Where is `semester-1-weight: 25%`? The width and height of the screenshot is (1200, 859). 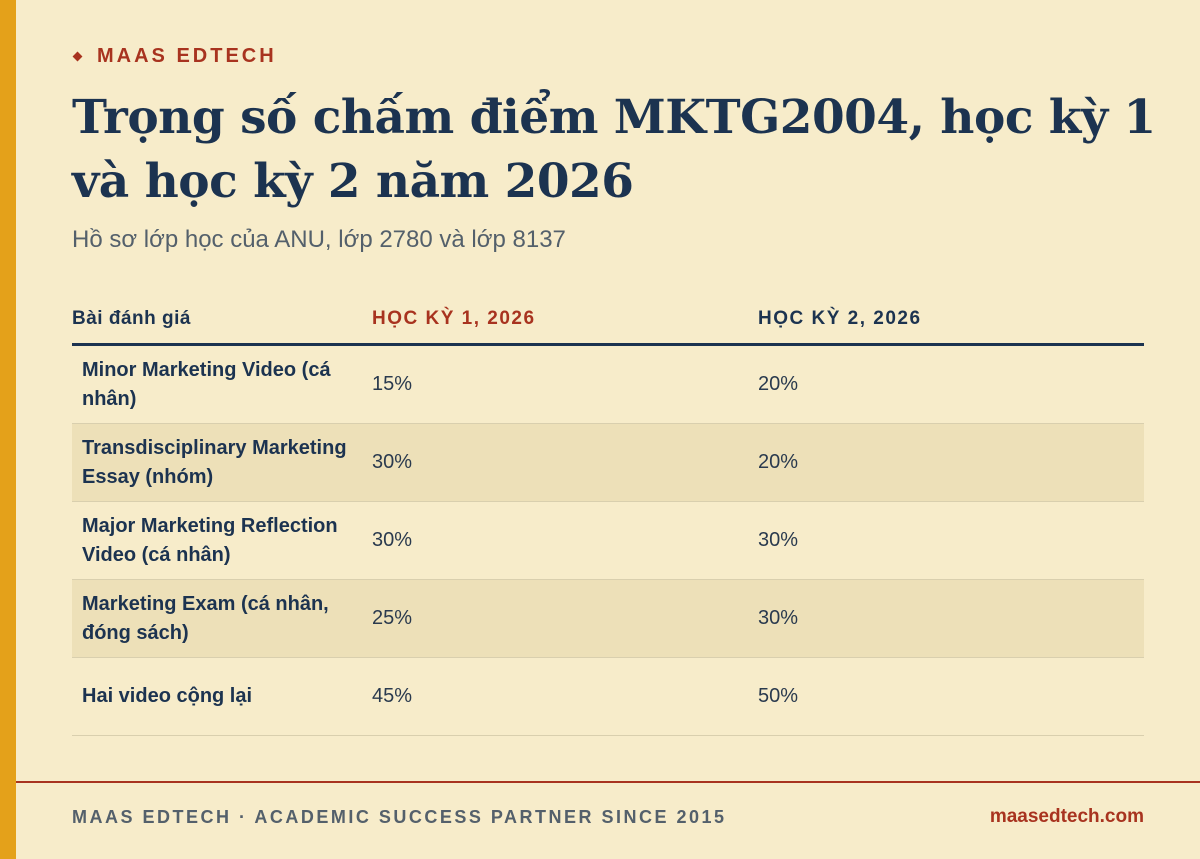
semester-1-weight: 25% is located at coordinates (392, 618).